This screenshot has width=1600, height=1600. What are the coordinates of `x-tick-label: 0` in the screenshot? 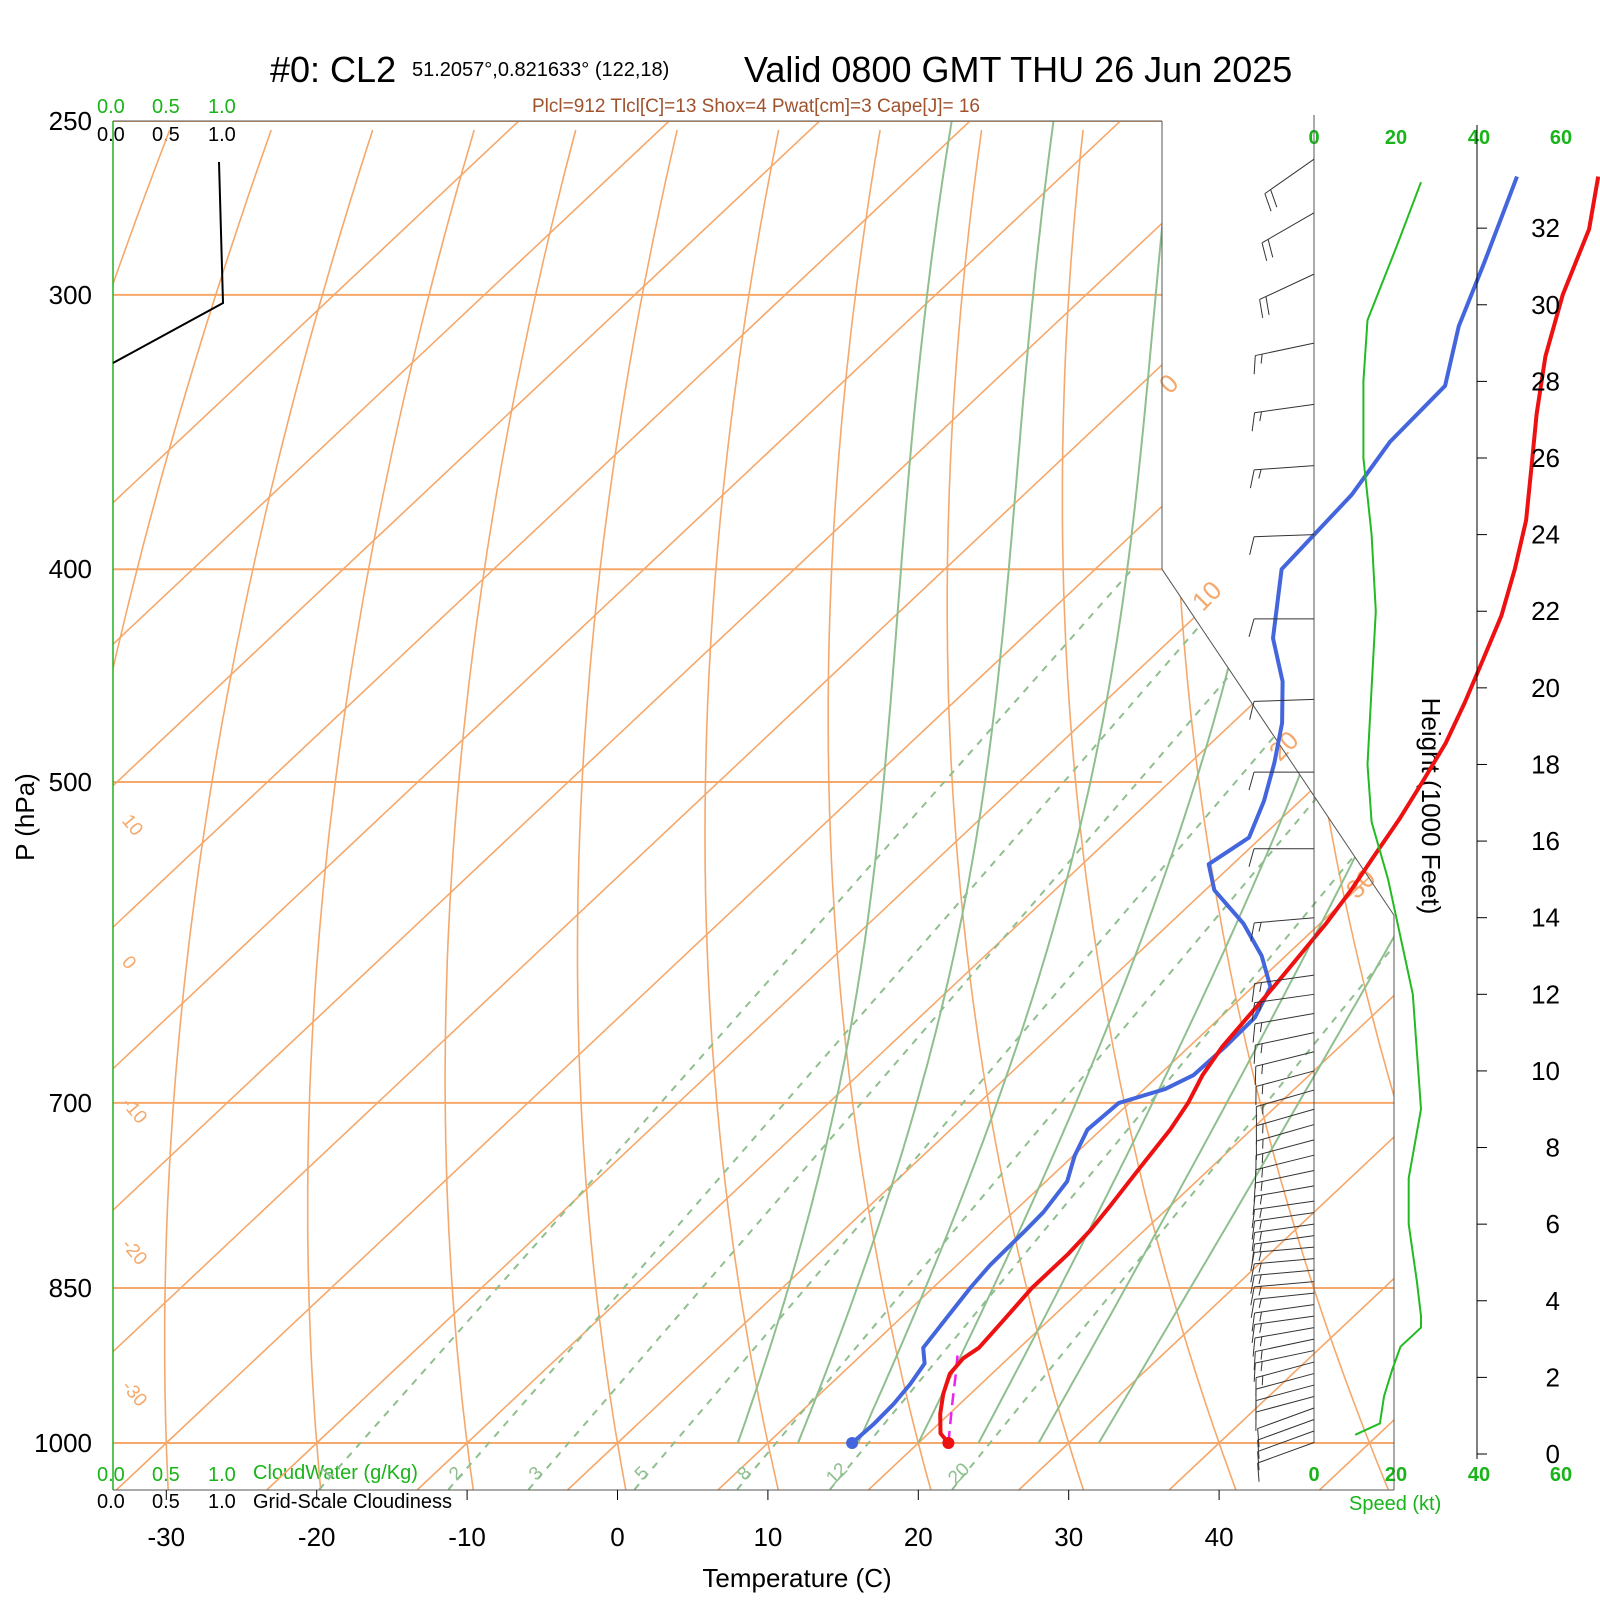 It's located at (617, 1537).